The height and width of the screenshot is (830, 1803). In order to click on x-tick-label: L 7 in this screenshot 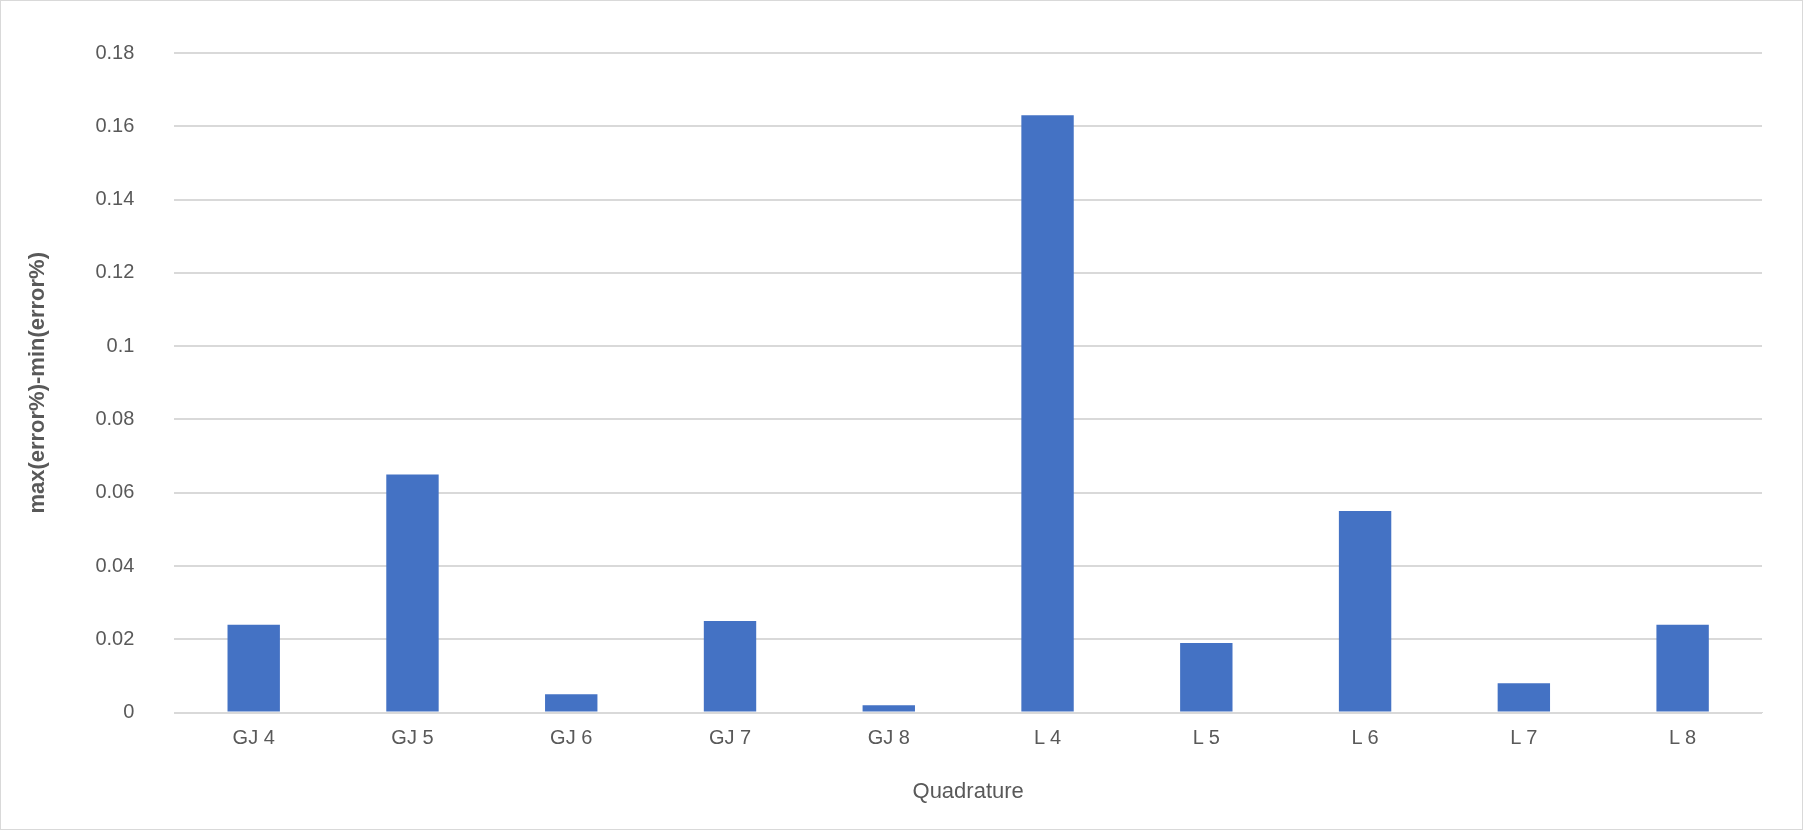, I will do `click(1524, 737)`.